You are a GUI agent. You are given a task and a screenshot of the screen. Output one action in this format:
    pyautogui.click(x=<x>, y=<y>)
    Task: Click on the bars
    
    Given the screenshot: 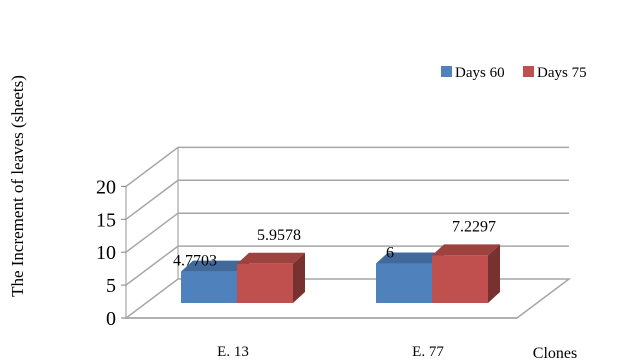 What is the action you would take?
    pyautogui.click(x=340, y=273)
    